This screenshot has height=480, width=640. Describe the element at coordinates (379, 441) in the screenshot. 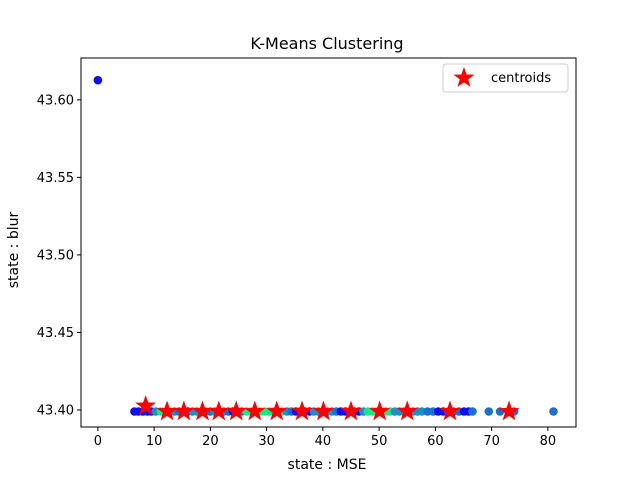

I see `x-tick-label: 50` at that location.